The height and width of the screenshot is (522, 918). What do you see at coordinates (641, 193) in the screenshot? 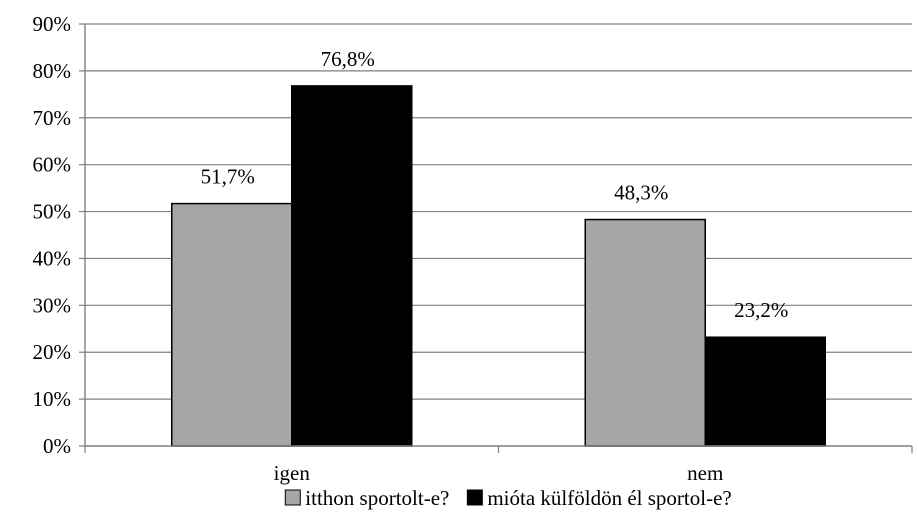
I see `data-label: 48,3%` at bounding box center [641, 193].